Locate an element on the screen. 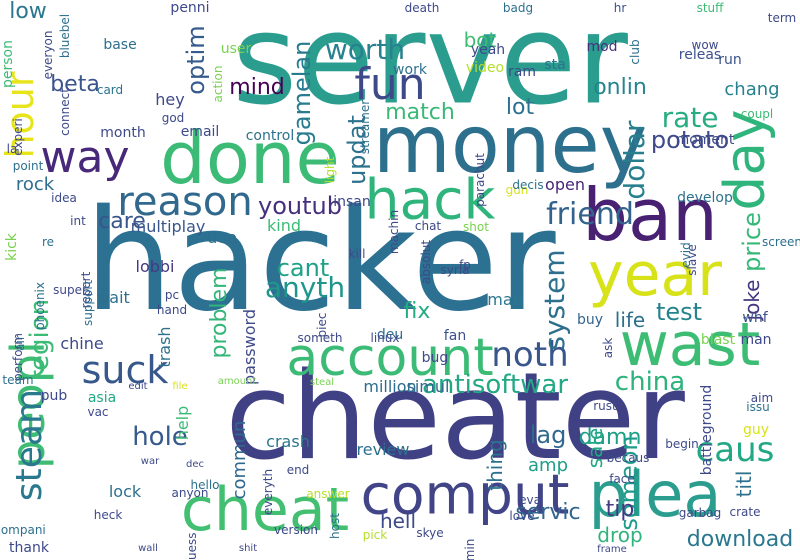 The height and width of the screenshot is (560, 800). word-optim: optim is located at coordinates (196, 60).